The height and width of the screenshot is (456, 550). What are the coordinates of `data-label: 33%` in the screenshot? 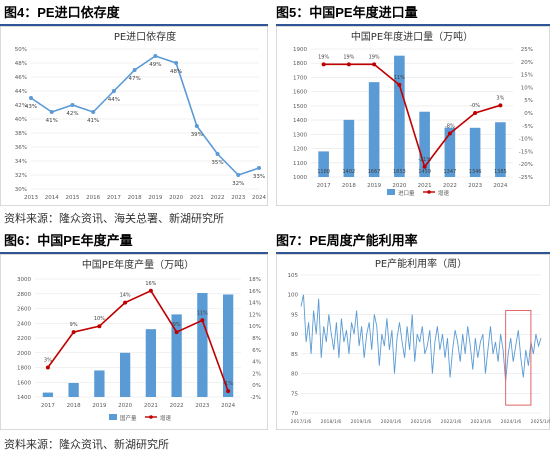 It's located at (259, 177).